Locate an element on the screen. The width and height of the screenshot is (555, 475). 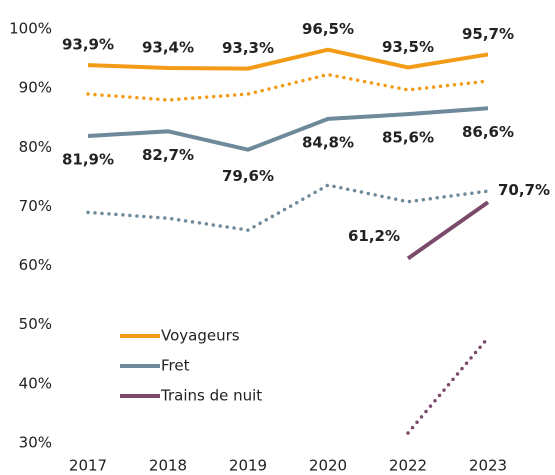
x-tick-label: 2023 is located at coordinates (488, 466).